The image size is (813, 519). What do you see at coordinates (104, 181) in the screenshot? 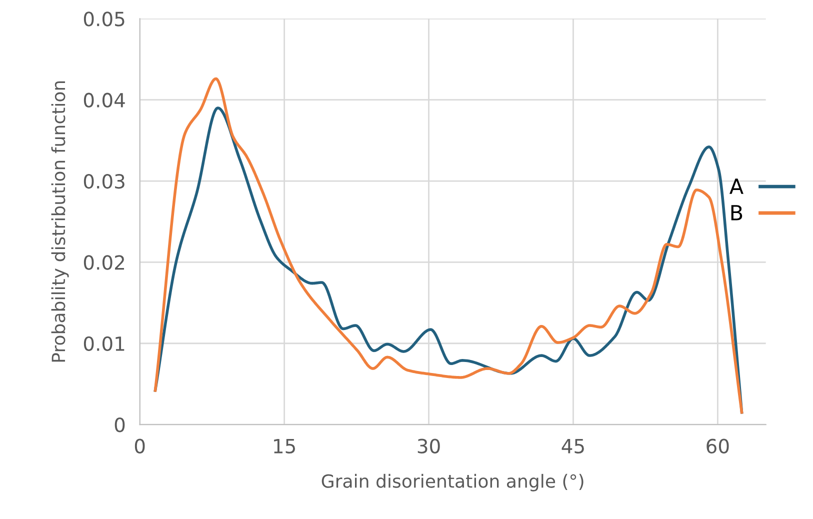
I see `y-tick-label: 0.03` at bounding box center [104, 181].